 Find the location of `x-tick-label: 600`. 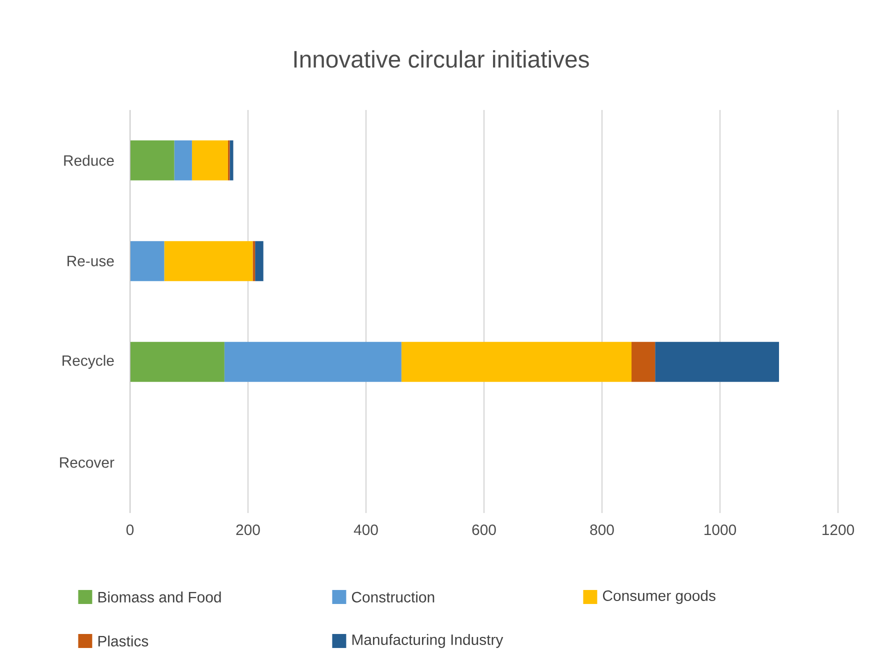

x-tick-label: 600 is located at coordinates (484, 530).